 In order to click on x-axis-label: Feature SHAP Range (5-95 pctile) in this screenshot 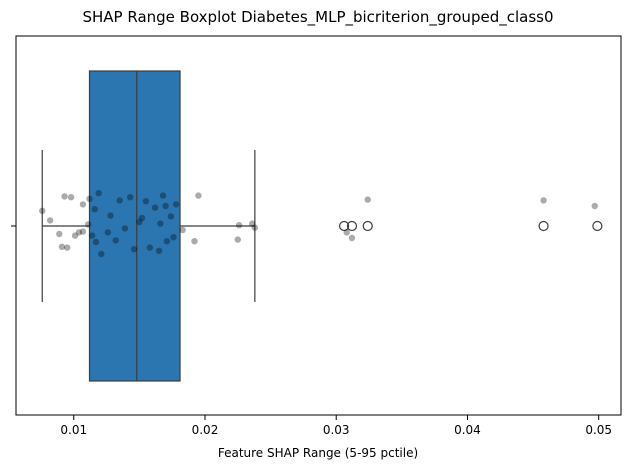, I will do `click(318, 453)`.